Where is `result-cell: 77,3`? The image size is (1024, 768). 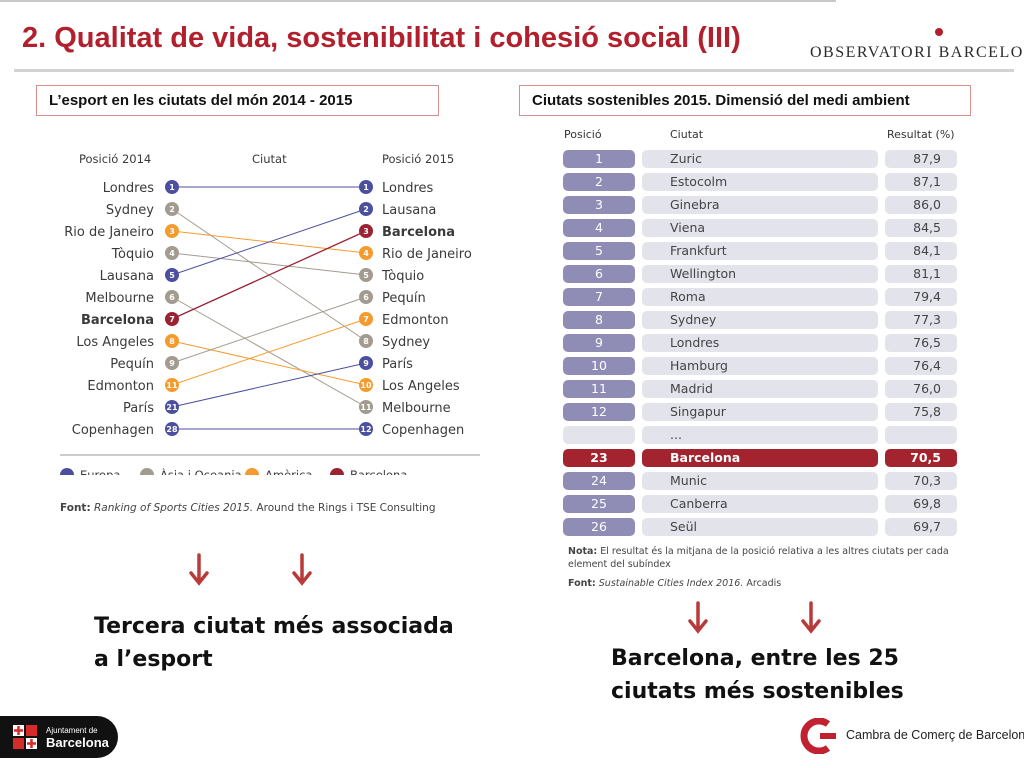
result-cell: 77,3 is located at coordinates (921, 320).